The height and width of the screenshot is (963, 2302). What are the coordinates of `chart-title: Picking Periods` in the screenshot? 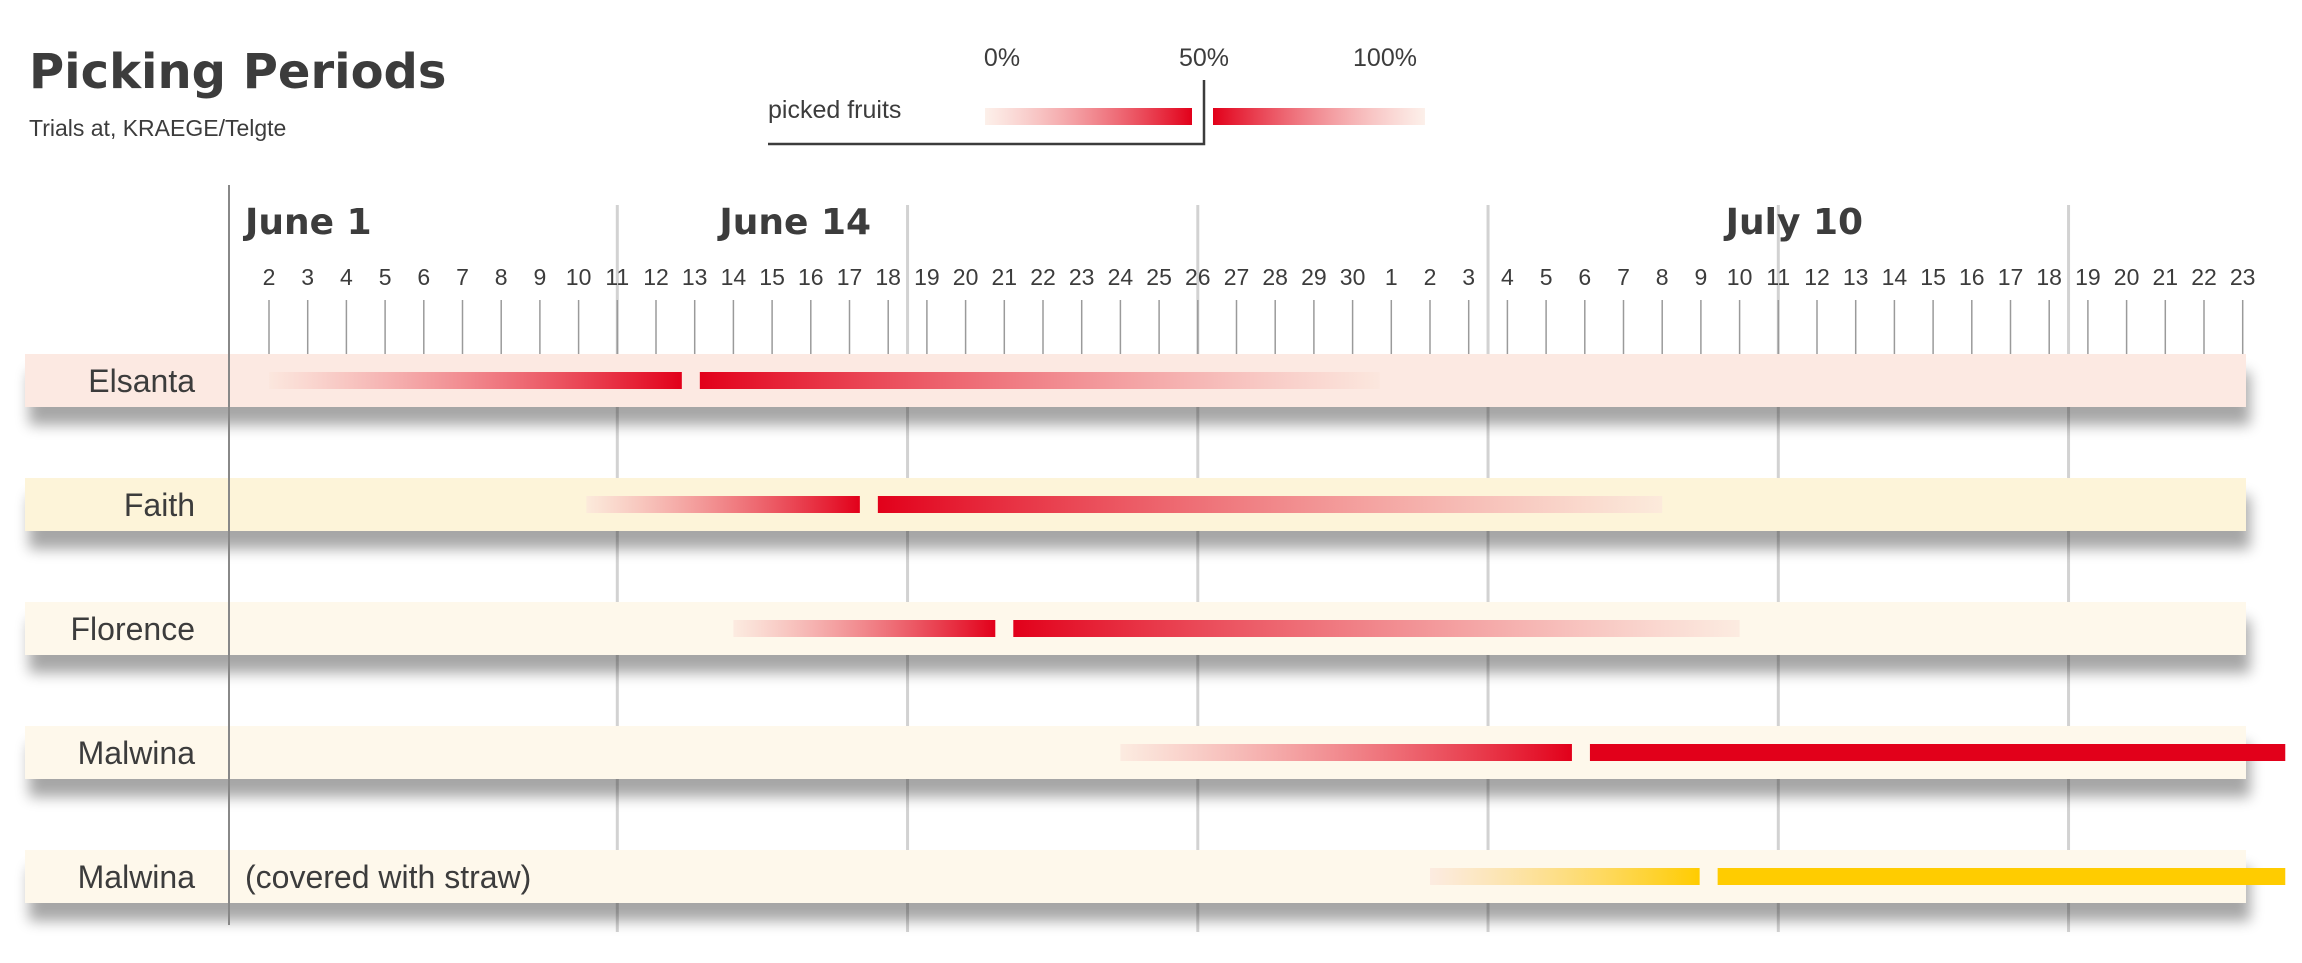 It's located at (237, 72).